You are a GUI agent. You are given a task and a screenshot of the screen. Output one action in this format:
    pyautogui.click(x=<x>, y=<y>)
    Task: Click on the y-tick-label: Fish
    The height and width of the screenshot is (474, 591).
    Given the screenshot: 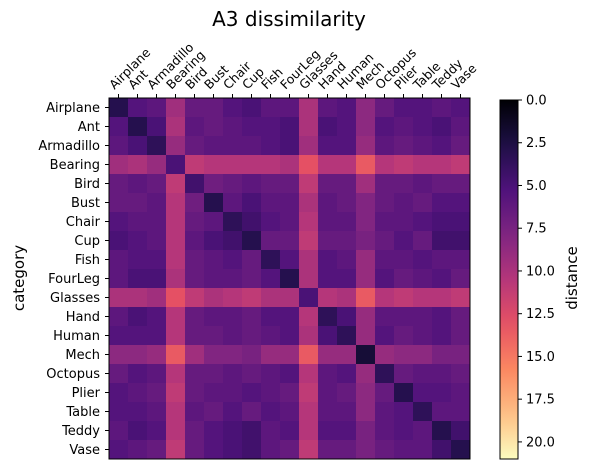 What is the action you would take?
    pyautogui.click(x=87, y=260)
    